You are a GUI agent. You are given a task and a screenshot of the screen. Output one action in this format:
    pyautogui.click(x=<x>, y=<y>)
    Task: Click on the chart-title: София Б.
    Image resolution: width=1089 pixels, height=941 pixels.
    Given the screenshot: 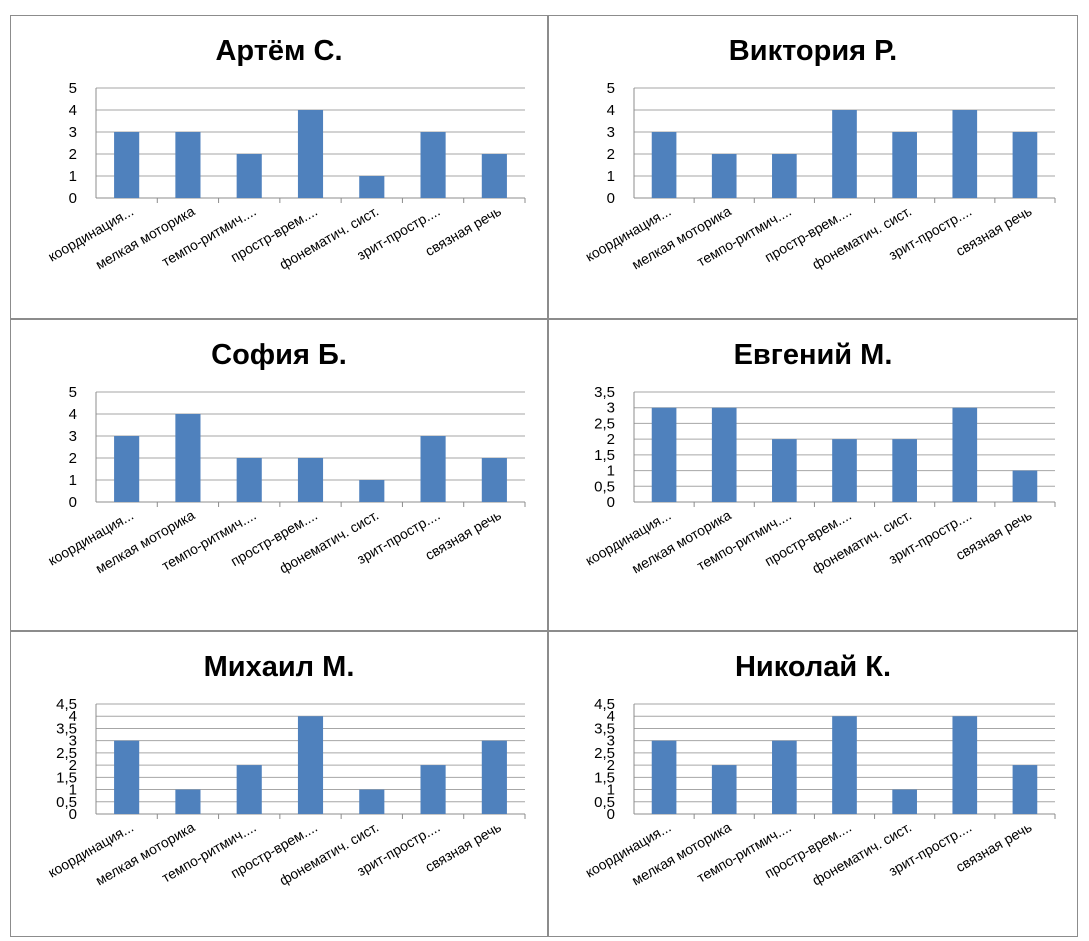 What is the action you would take?
    pyautogui.click(x=279, y=355)
    